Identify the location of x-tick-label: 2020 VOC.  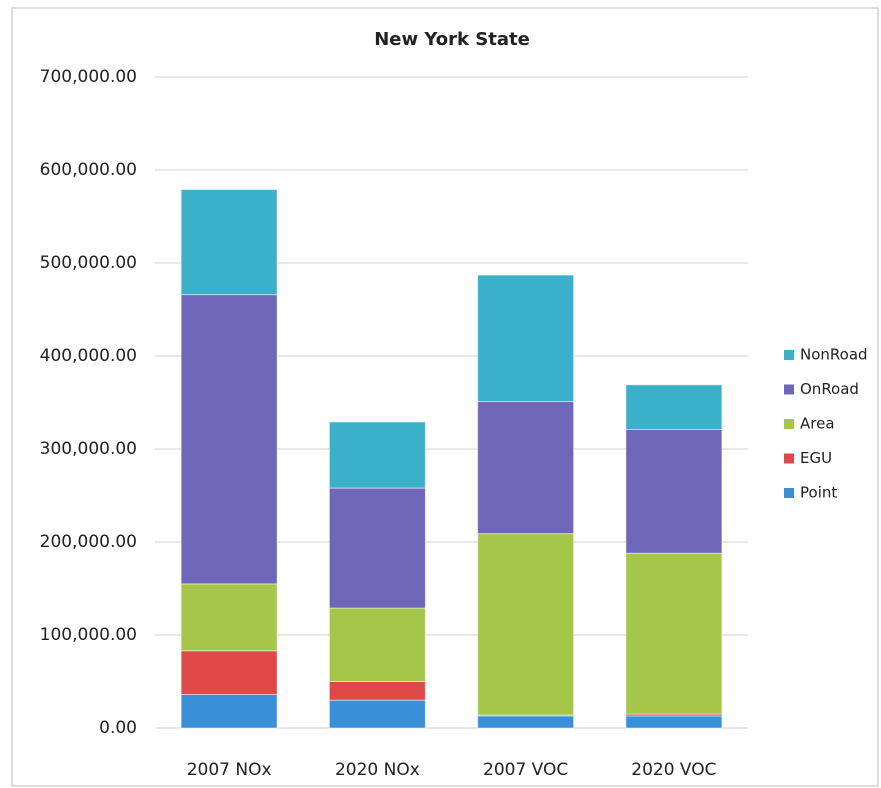
(673, 770).